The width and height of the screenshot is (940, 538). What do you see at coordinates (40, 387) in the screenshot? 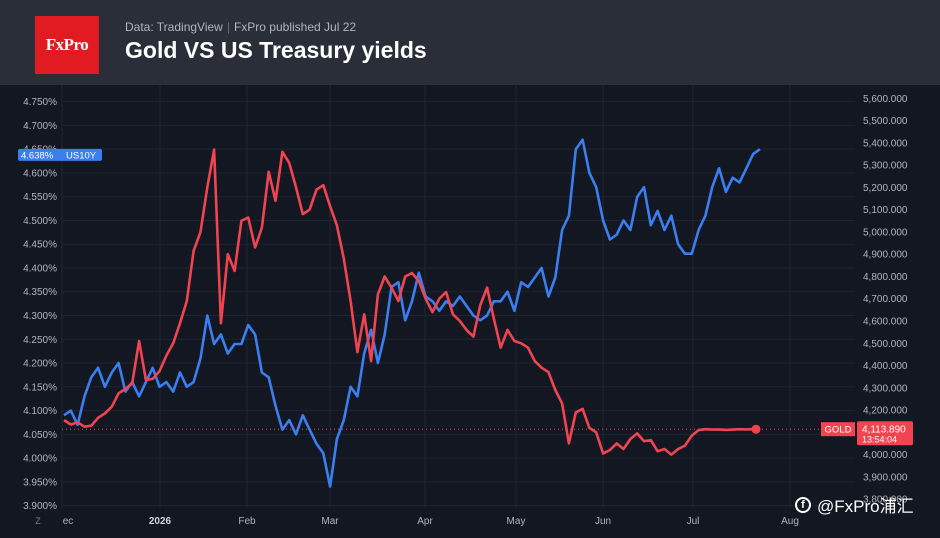
I see `left-tick-label: 4.150%` at bounding box center [40, 387].